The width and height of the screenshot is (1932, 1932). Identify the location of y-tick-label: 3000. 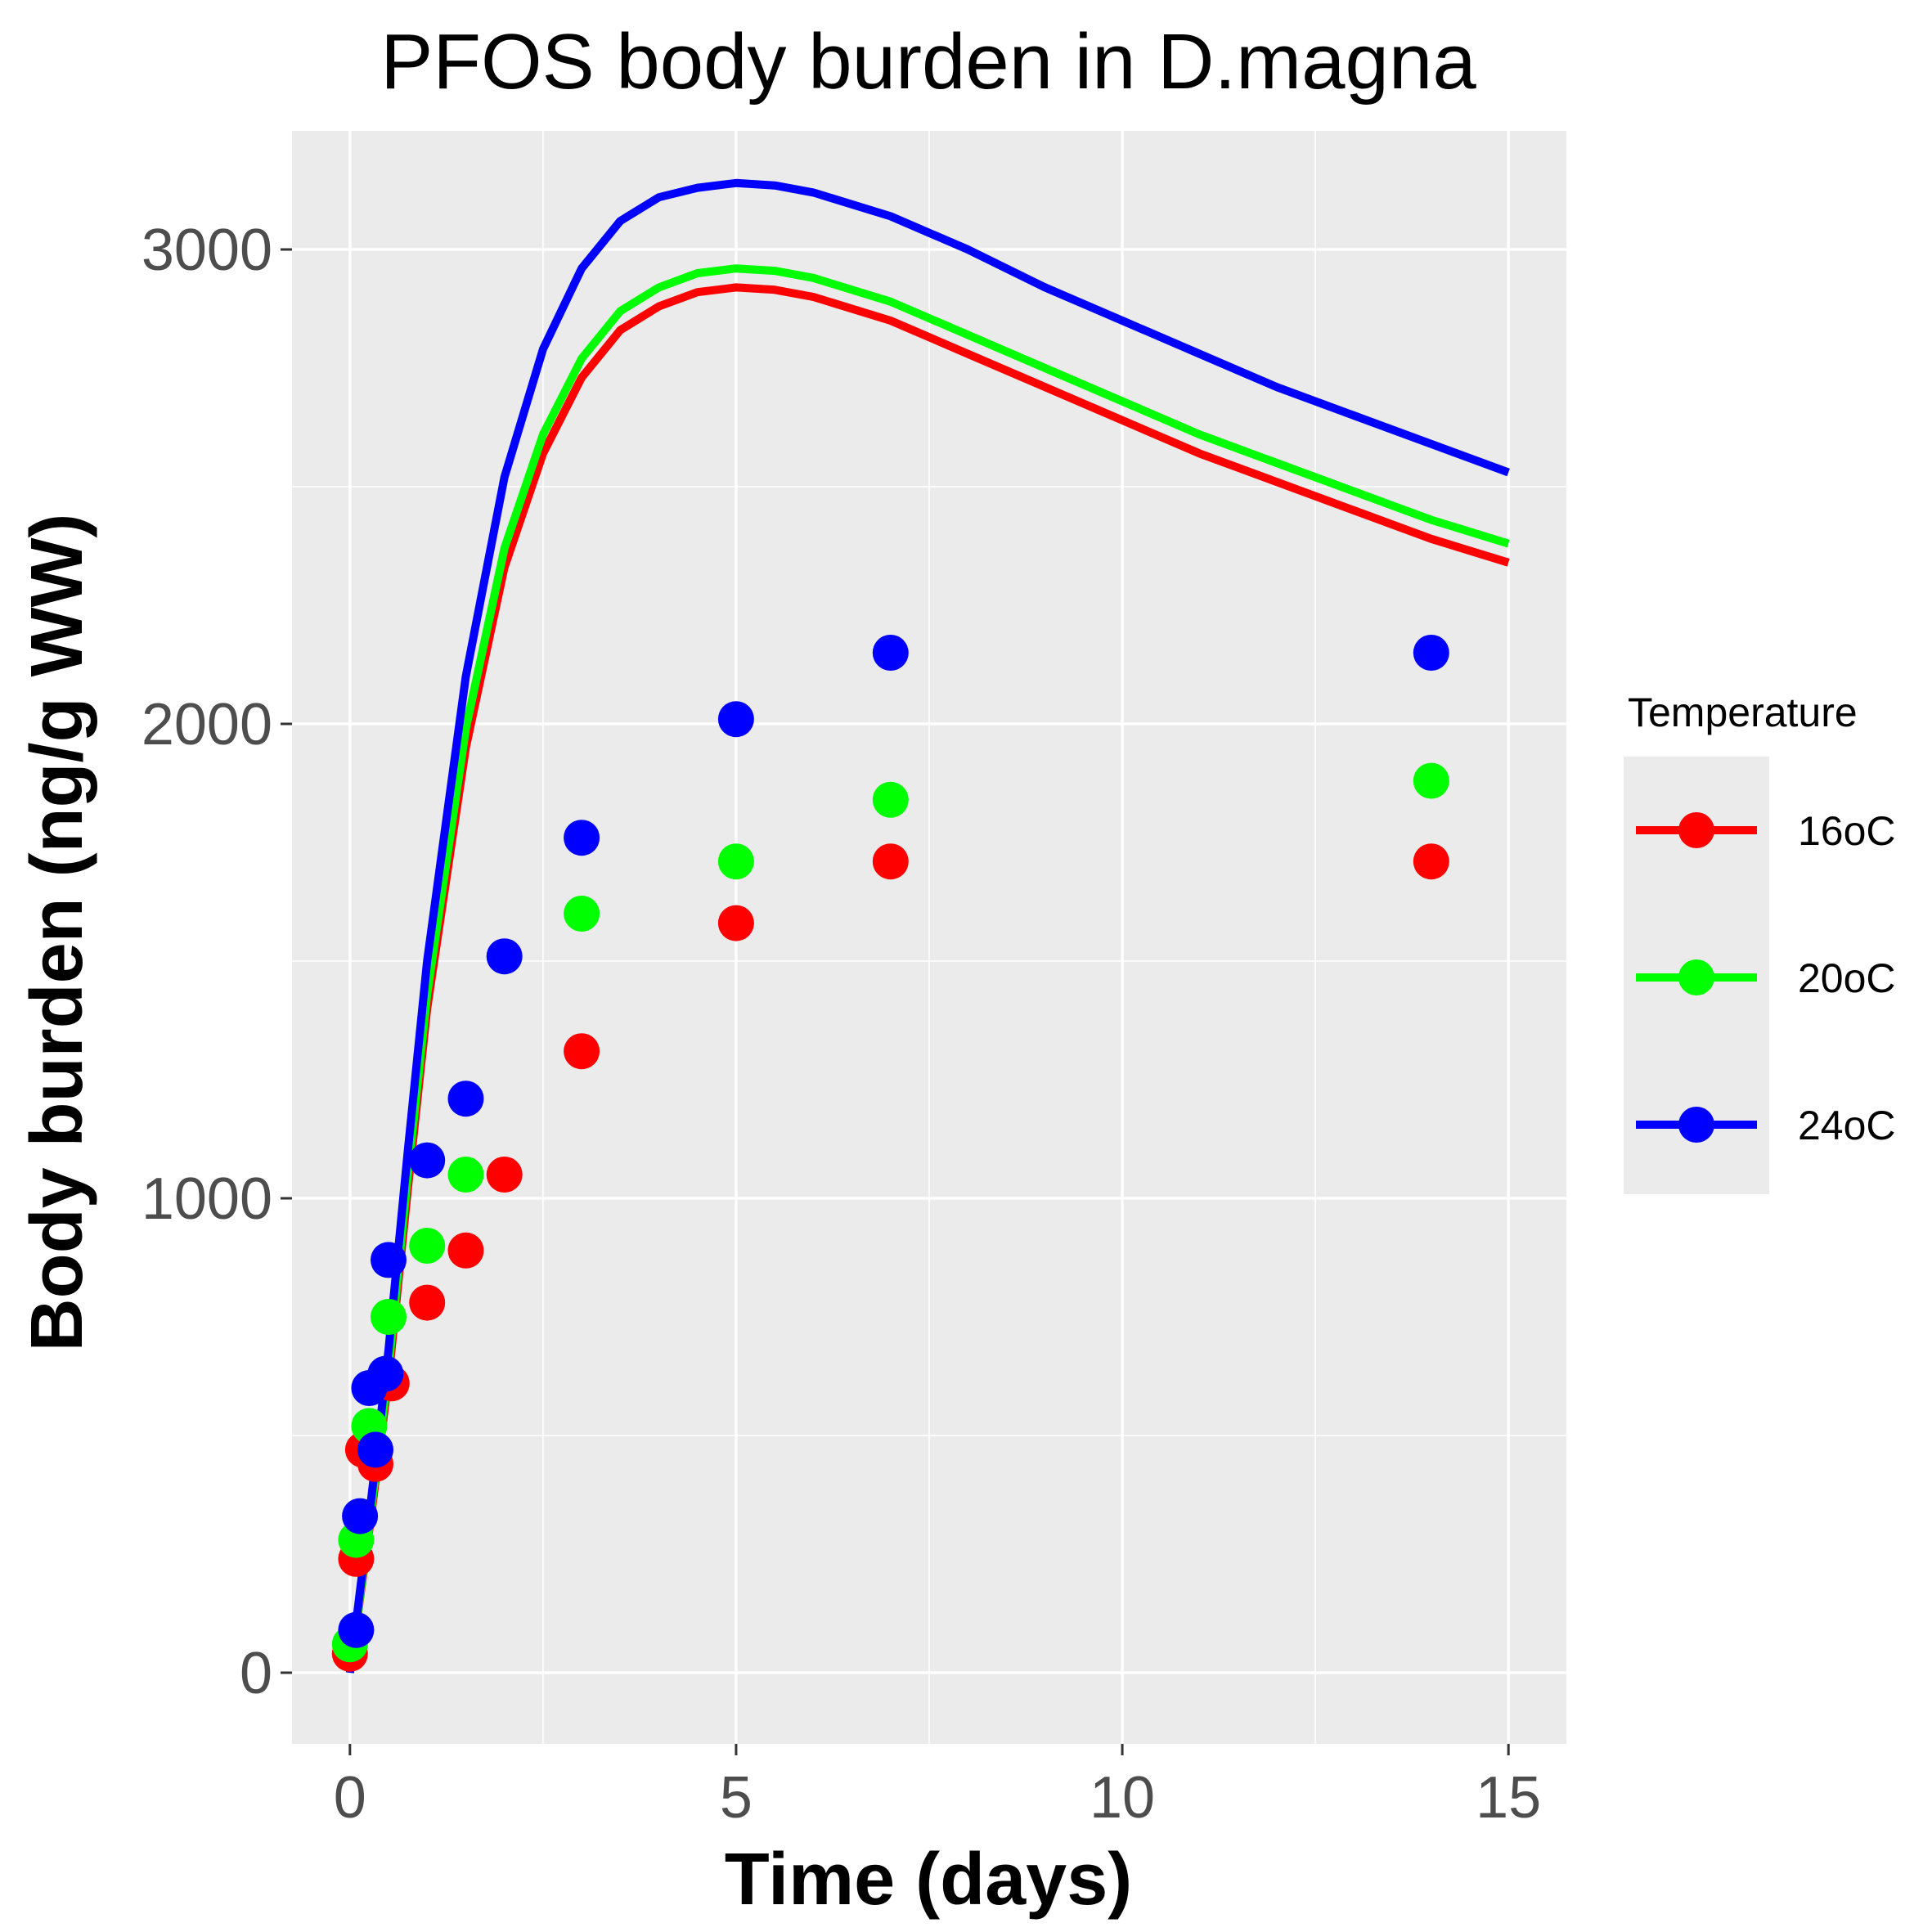
(207, 251).